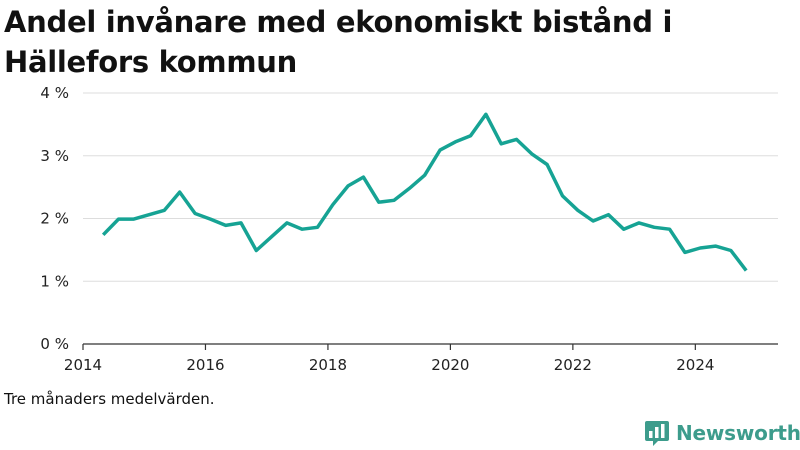 The height and width of the screenshot is (450, 800). What do you see at coordinates (54, 281) in the screenshot?
I see `y-tick-label: 1 %` at bounding box center [54, 281].